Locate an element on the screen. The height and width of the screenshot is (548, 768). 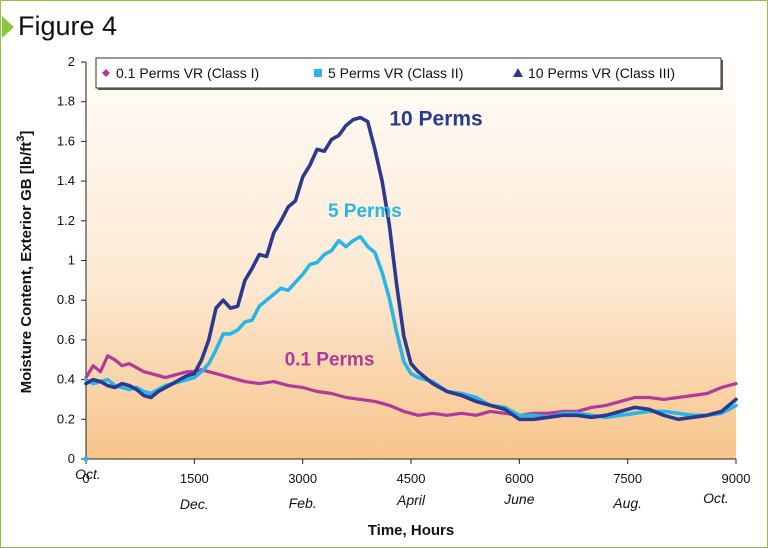
series-annotation: 10 Perms is located at coordinates (435, 119).